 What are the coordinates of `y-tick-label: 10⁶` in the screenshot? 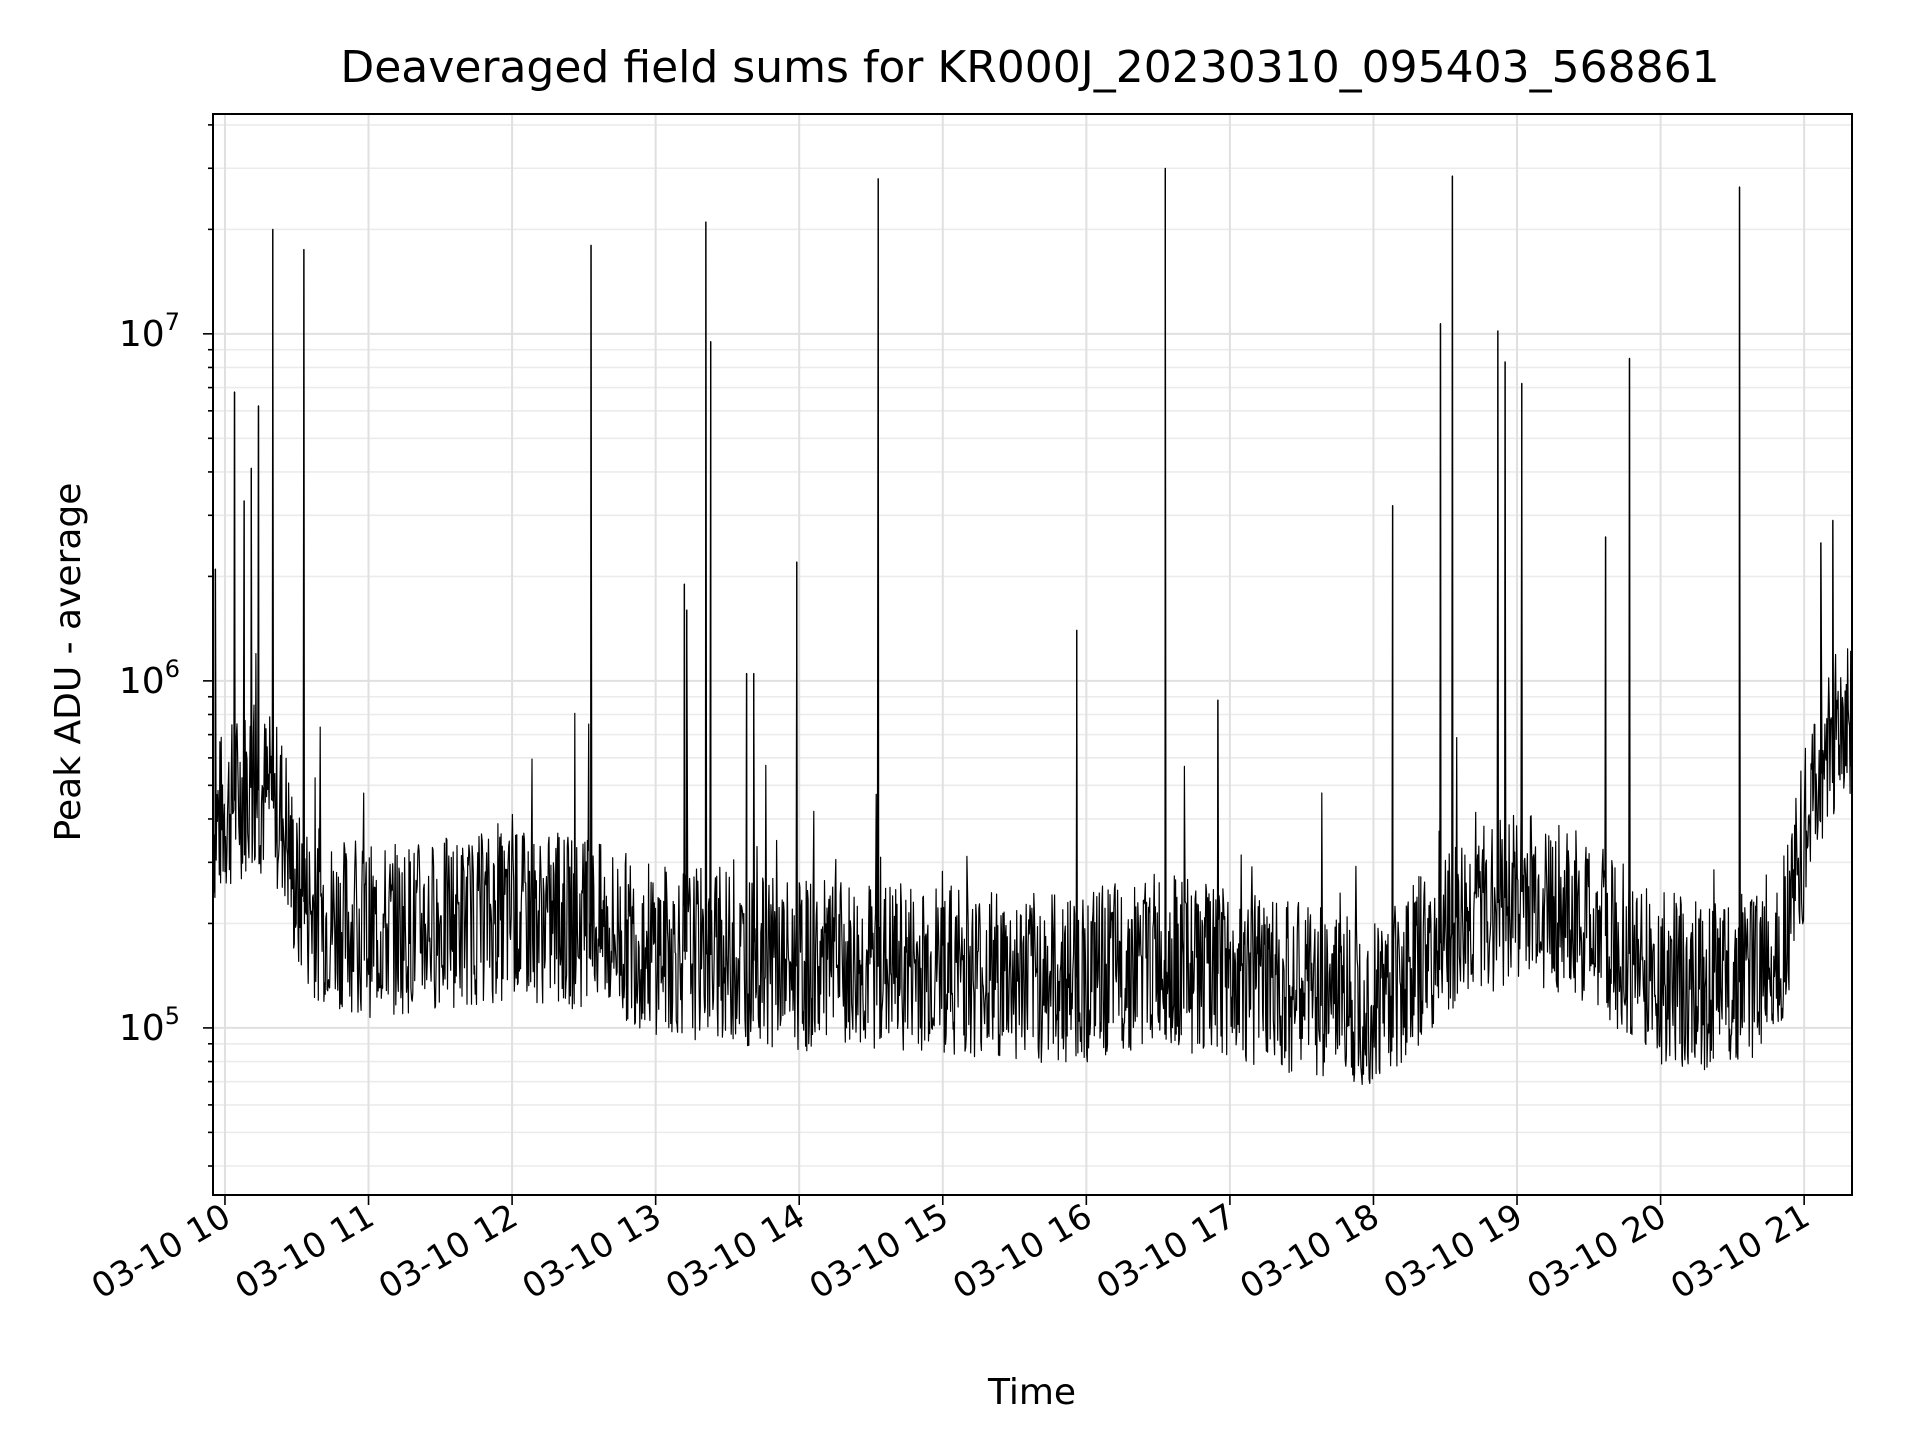 It's located at (149, 678).